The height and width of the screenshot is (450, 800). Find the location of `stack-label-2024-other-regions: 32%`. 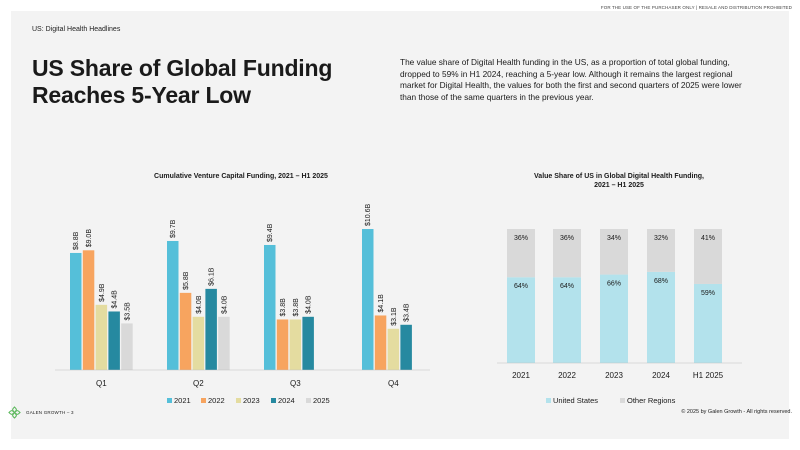

stack-label-2024-other-regions: 32% is located at coordinates (661, 238).